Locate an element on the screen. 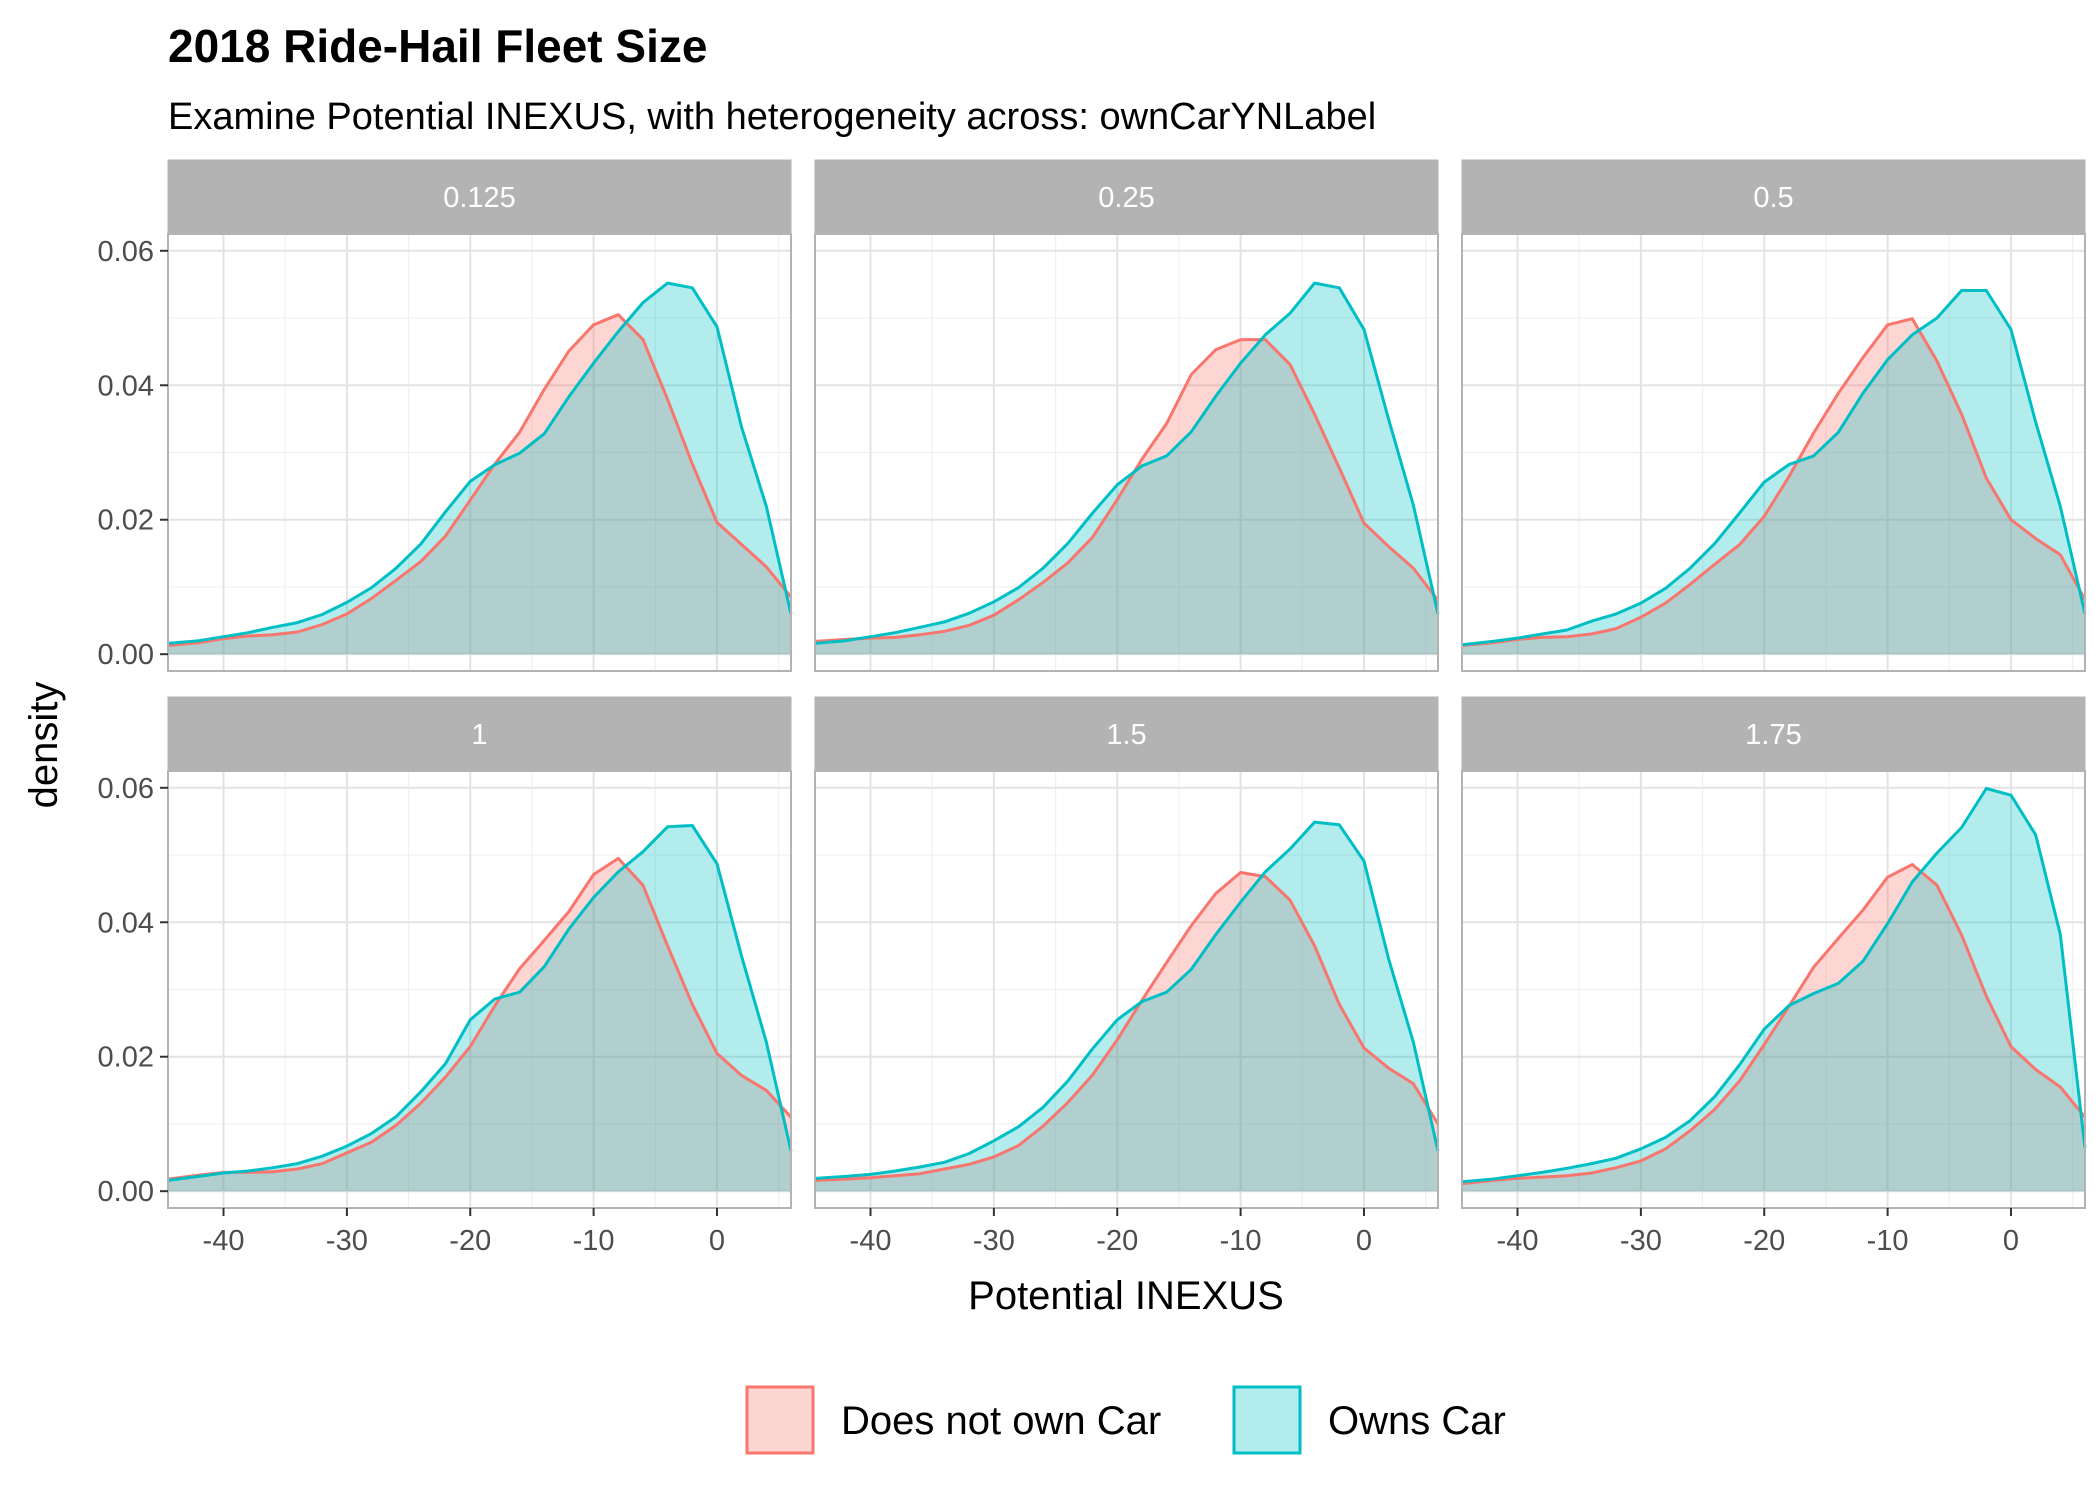  legend-item: Does not own Car is located at coordinates (953, 1420).